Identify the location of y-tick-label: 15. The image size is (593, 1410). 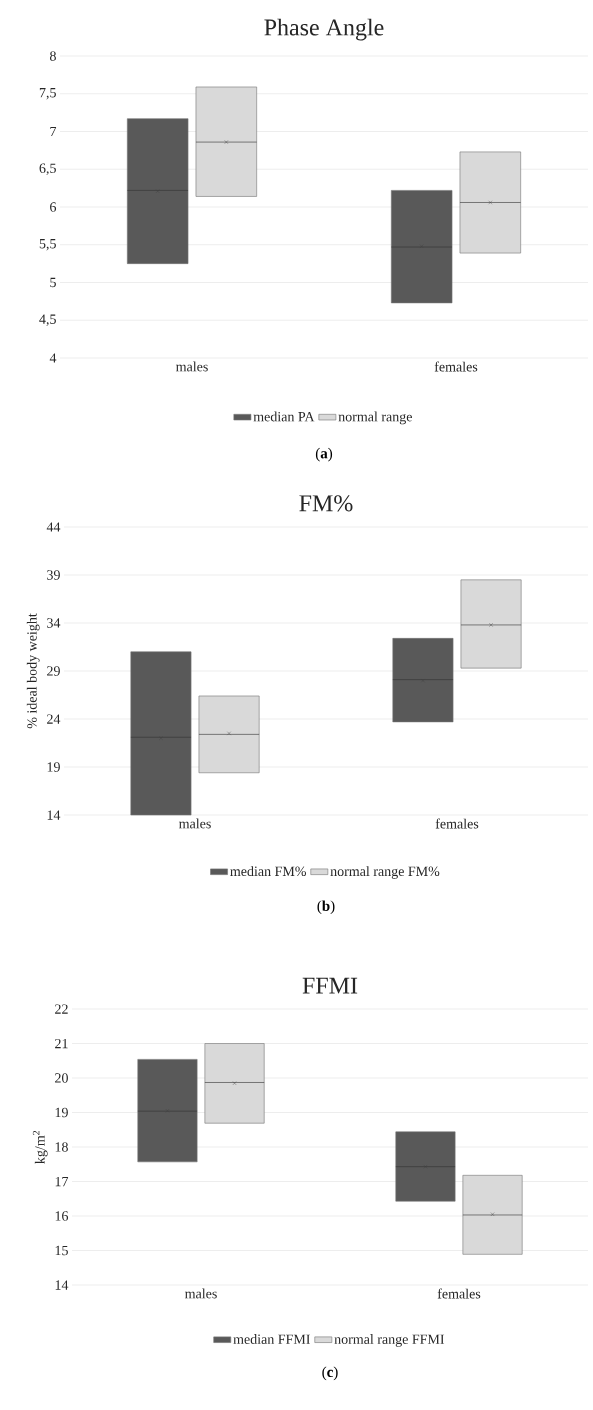
(61, 1250).